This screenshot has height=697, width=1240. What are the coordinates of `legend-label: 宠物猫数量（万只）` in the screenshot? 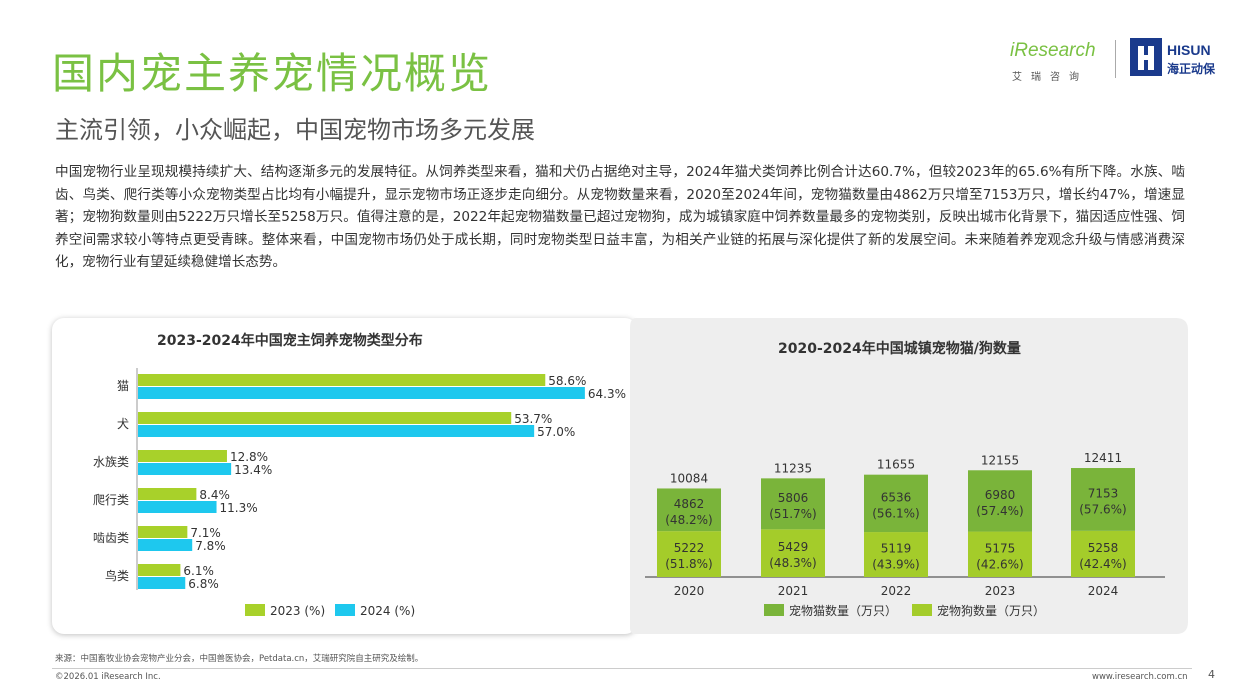 It's located at (843, 610).